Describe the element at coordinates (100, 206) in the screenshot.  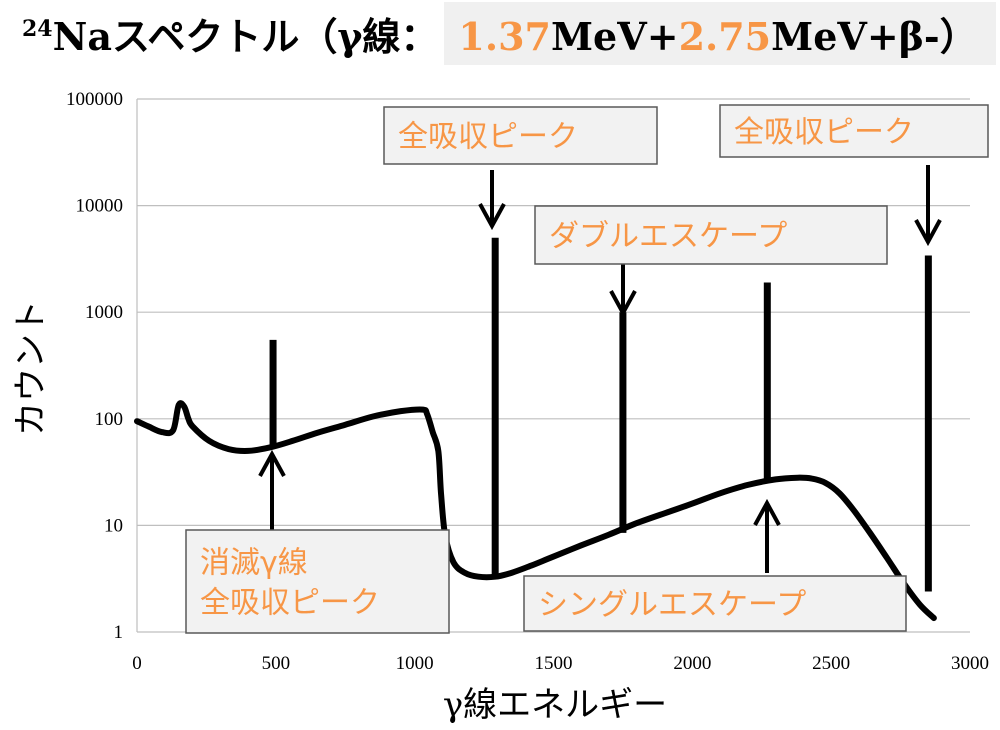
I see `y-tick-label: 10000` at that location.